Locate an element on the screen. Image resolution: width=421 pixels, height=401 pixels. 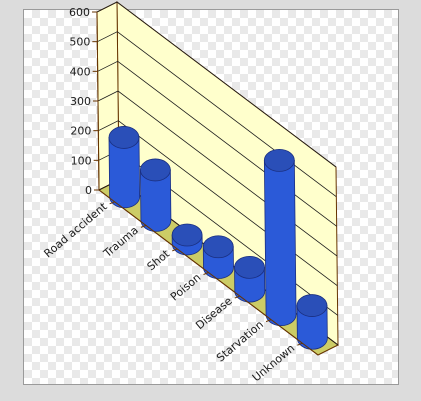
y-axis-line is located at coordinates (98, 101).